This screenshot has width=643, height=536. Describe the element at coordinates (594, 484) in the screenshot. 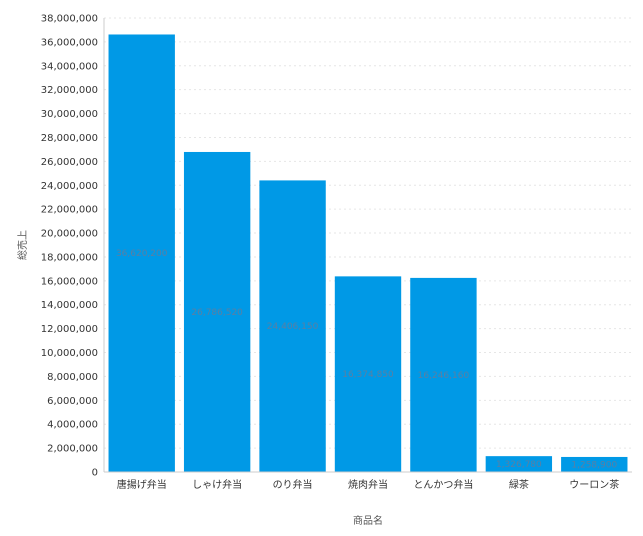

I see `x-category-label: ウーロン茶` at that location.